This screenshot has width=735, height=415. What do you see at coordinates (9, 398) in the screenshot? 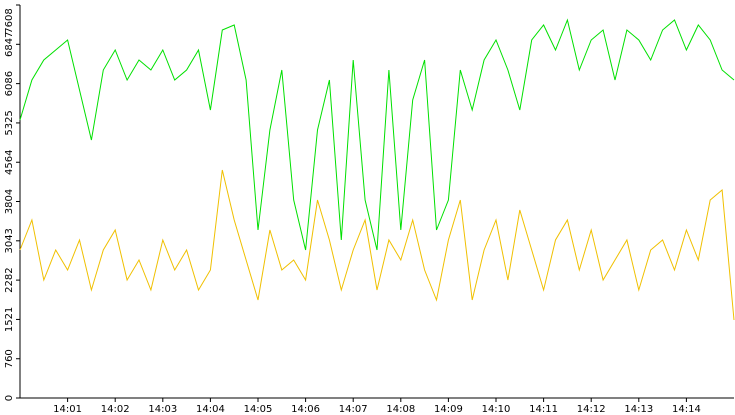
I see `y-tick-label: 0` at bounding box center [9, 398].